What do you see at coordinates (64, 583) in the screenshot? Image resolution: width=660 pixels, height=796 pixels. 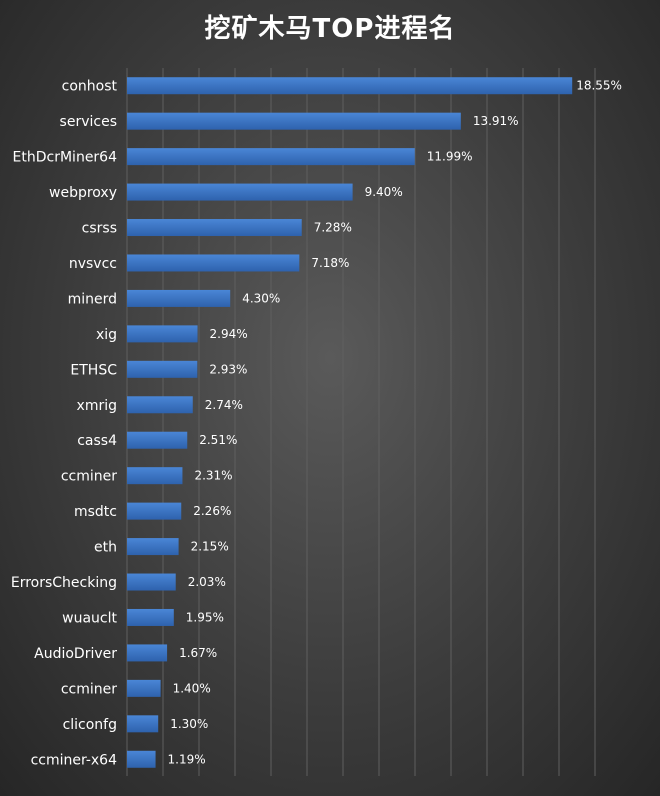 I see `category-label: ErrorsChecking` at bounding box center [64, 583].